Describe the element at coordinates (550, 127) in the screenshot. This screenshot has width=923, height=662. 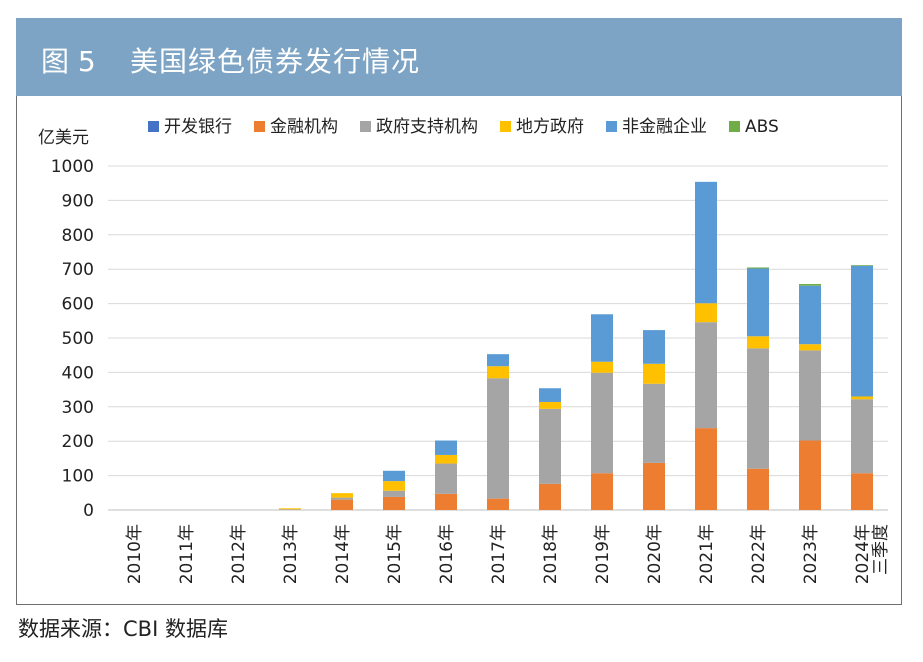
I see `legend-label: 地方政府` at that location.